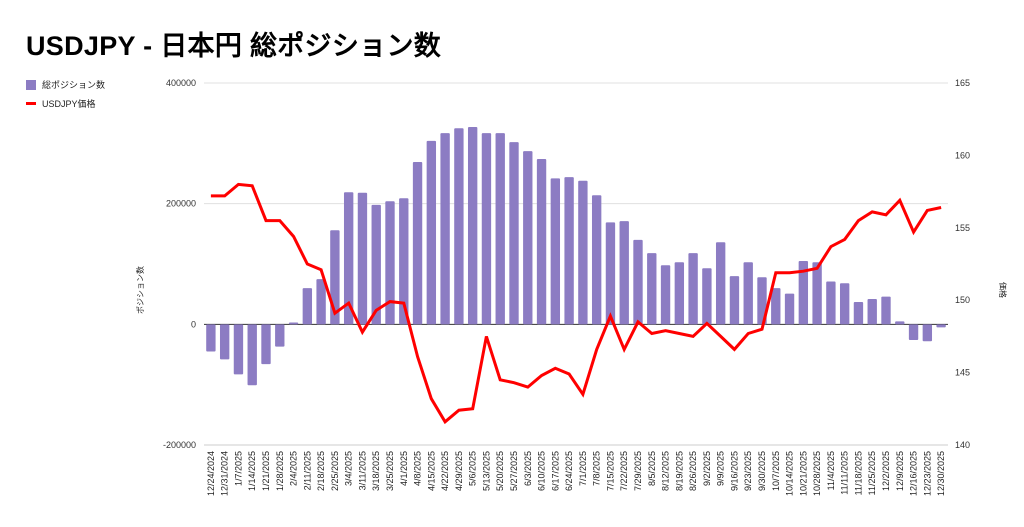 The width and height of the screenshot is (1024, 527). What do you see at coordinates (845, 473) in the screenshot?
I see `x-tick-label: 11/11/2025` at bounding box center [845, 473].